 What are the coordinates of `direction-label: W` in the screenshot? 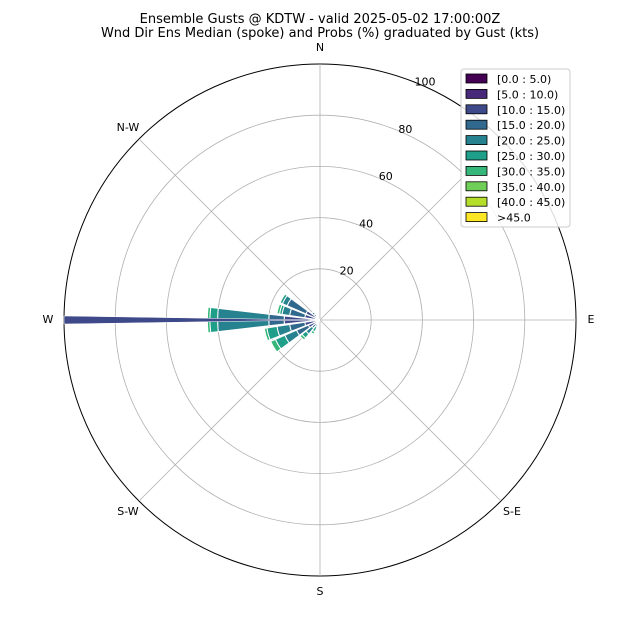 It's located at (48, 319).